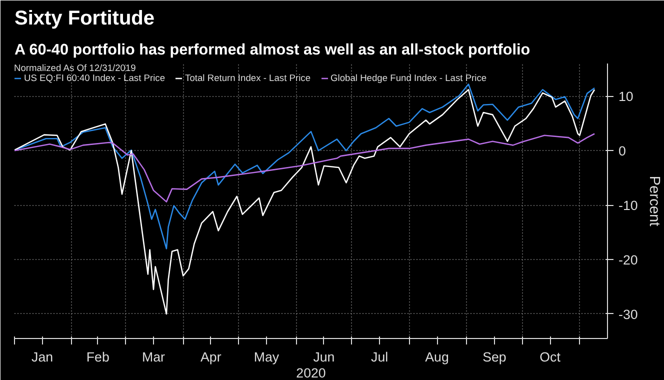 Image resolution: width=664 pixels, height=380 pixels. What do you see at coordinates (628, 206) in the screenshot?
I see `y-tick-label: -10` at bounding box center [628, 206].